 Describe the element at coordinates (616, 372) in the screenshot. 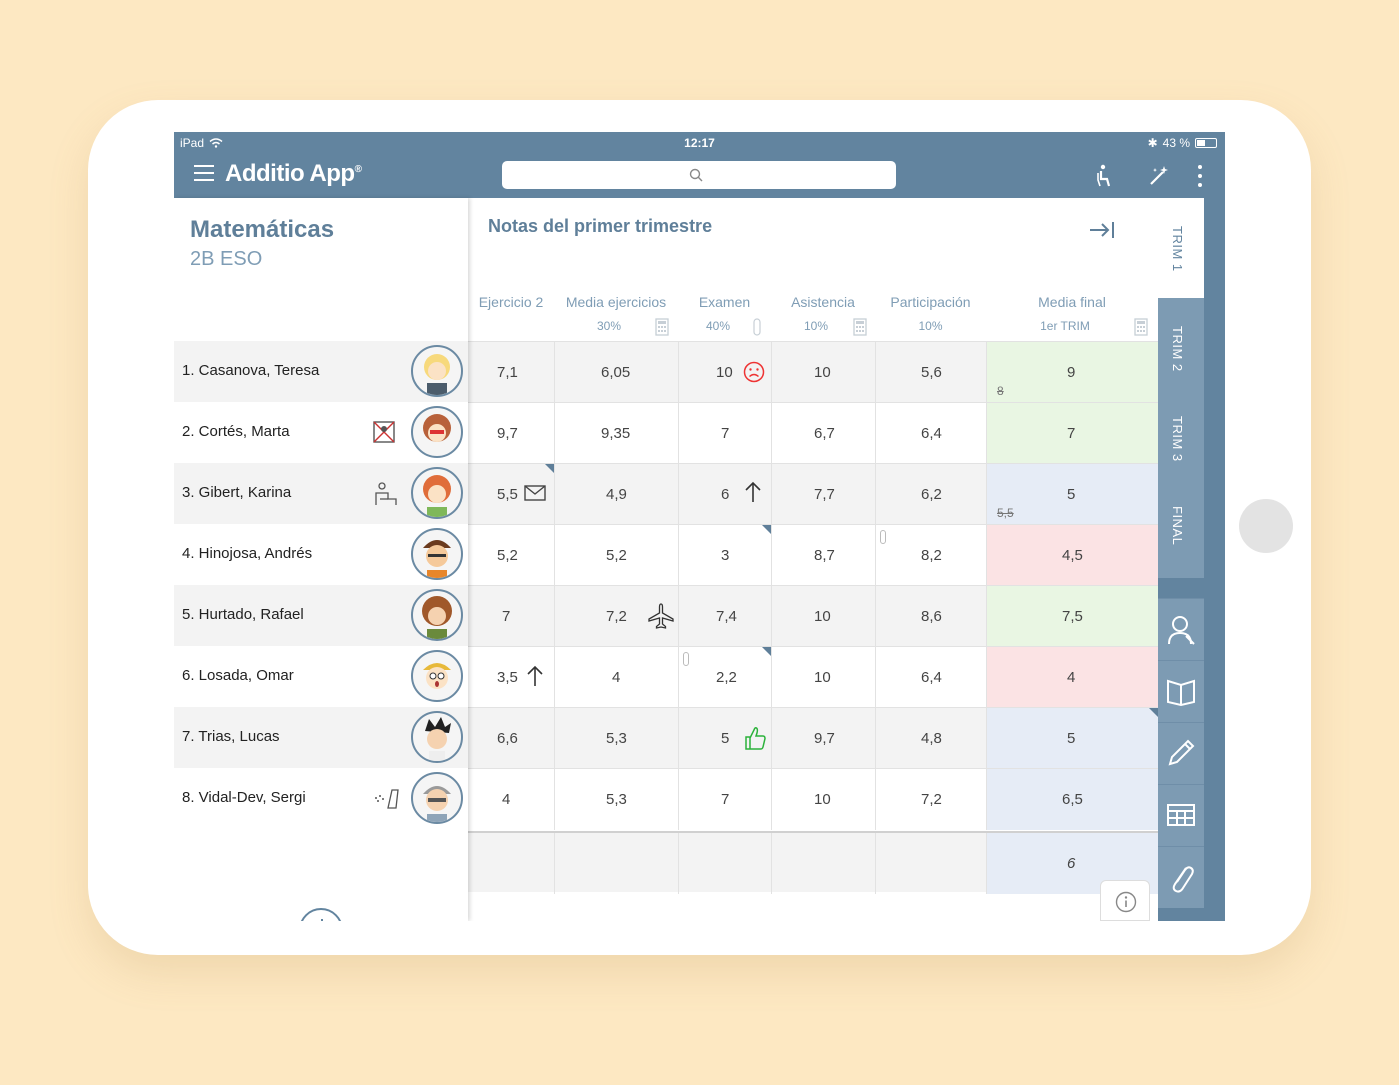

I see `grade-cell: 6,05` at that location.